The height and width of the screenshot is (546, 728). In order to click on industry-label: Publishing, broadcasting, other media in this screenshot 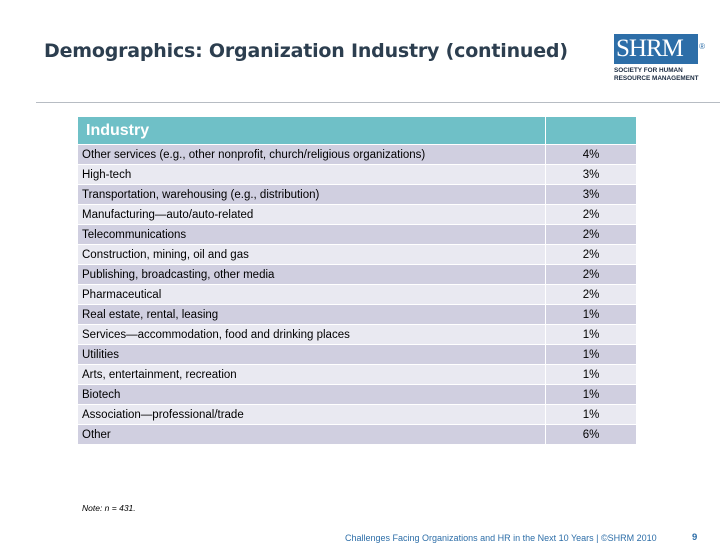, I will do `click(311, 274)`.